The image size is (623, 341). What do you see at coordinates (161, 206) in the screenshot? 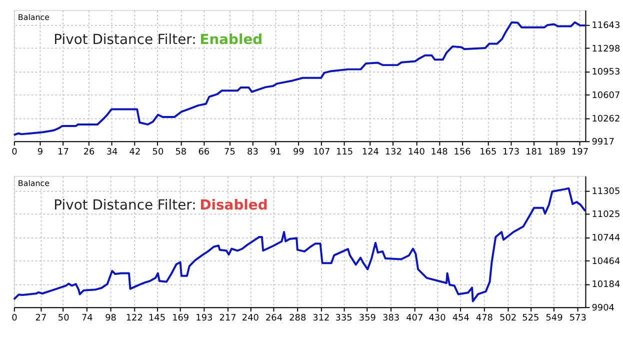
I see `annotation: Pivot Distance Filter: Disabled` at bounding box center [161, 206].